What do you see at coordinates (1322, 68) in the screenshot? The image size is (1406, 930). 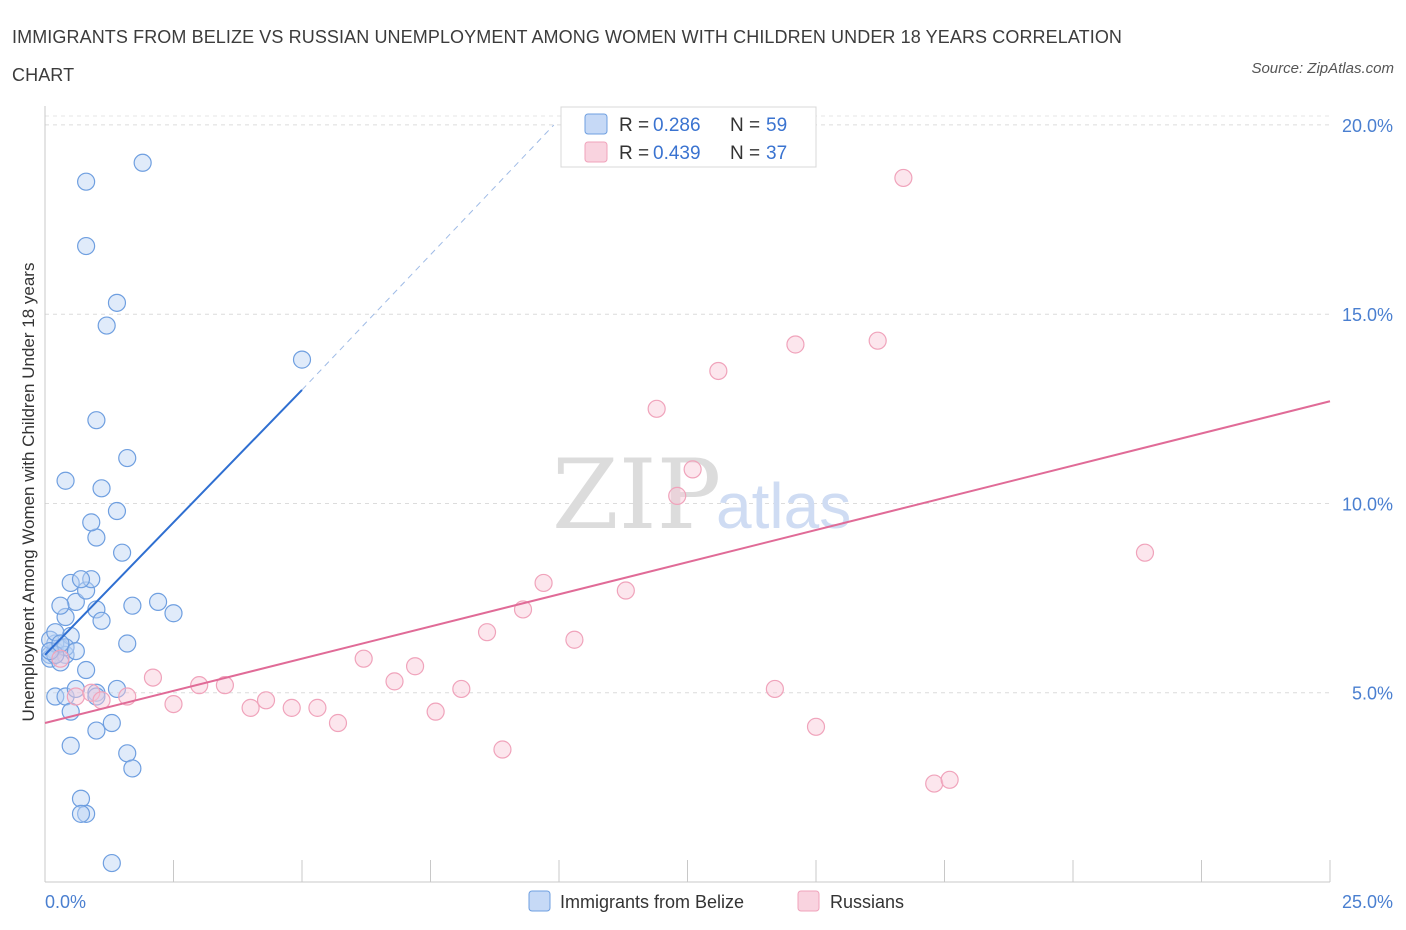 I see `source-label: Source: ZipAtlas.com` at bounding box center [1322, 68].